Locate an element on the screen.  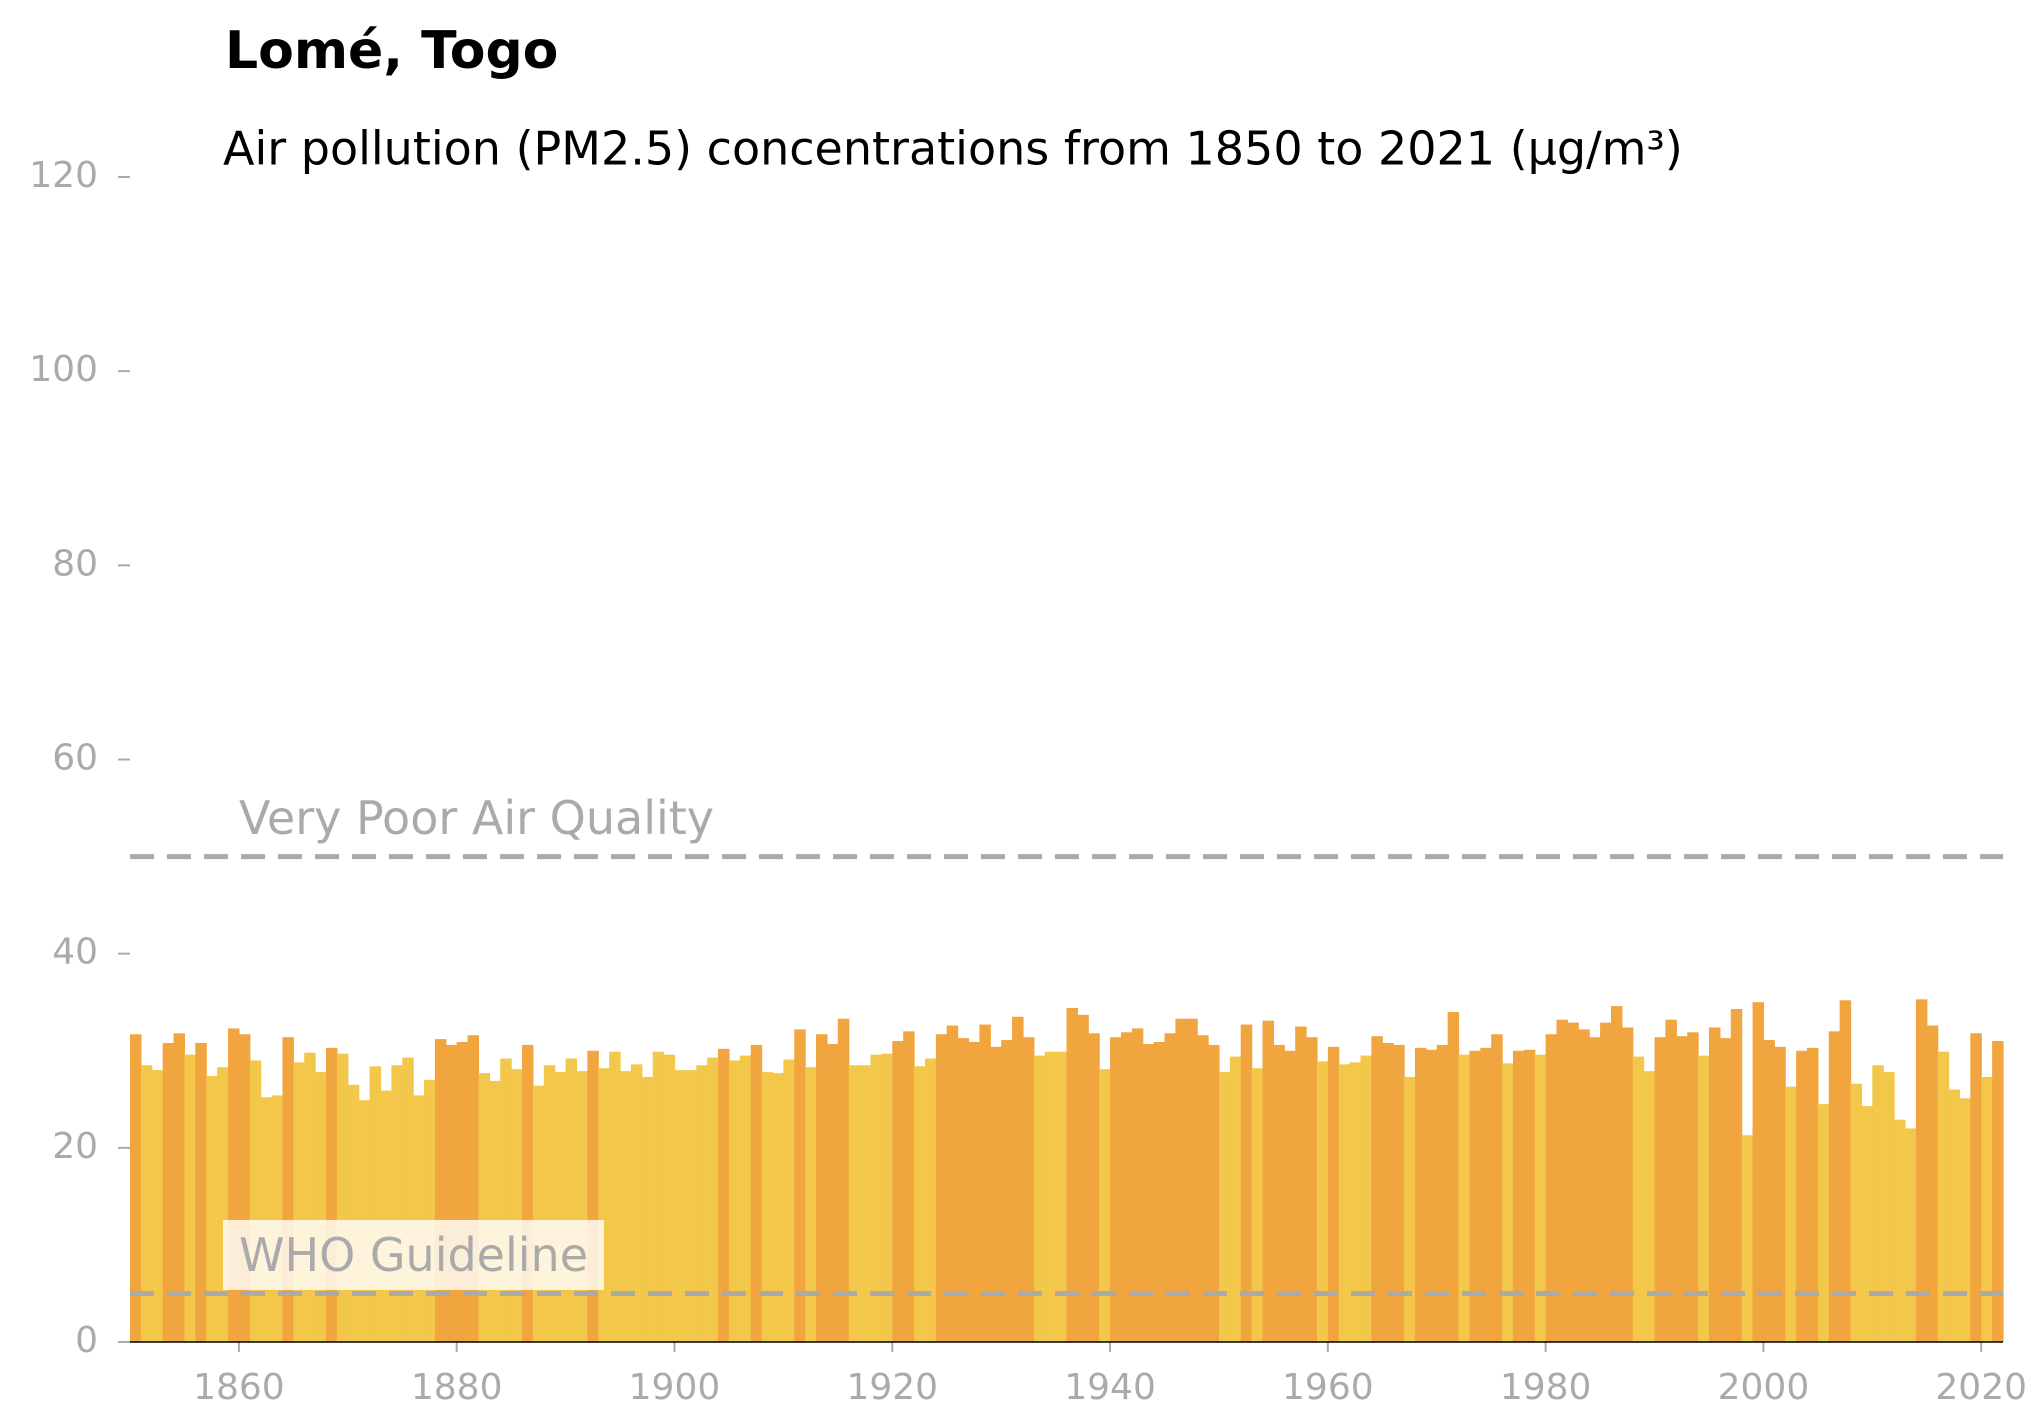
x-tick-label: 2000 is located at coordinates (1764, 1387).